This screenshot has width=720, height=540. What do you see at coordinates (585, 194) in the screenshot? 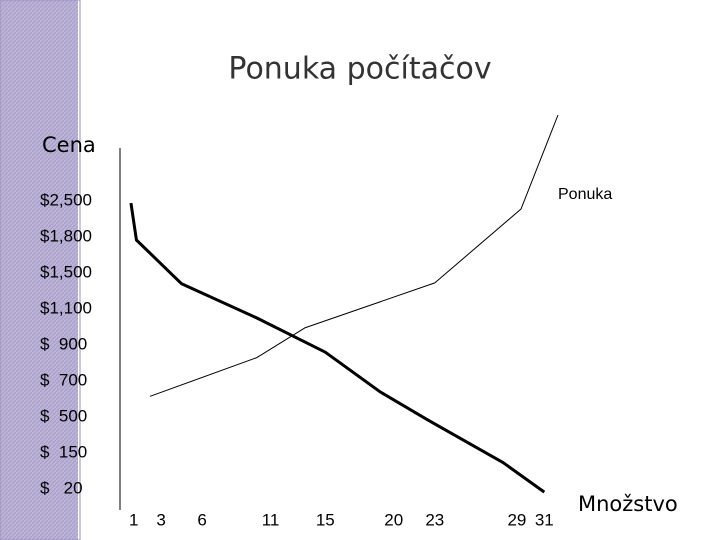
I see `series-label: Ponuka` at bounding box center [585, 194].